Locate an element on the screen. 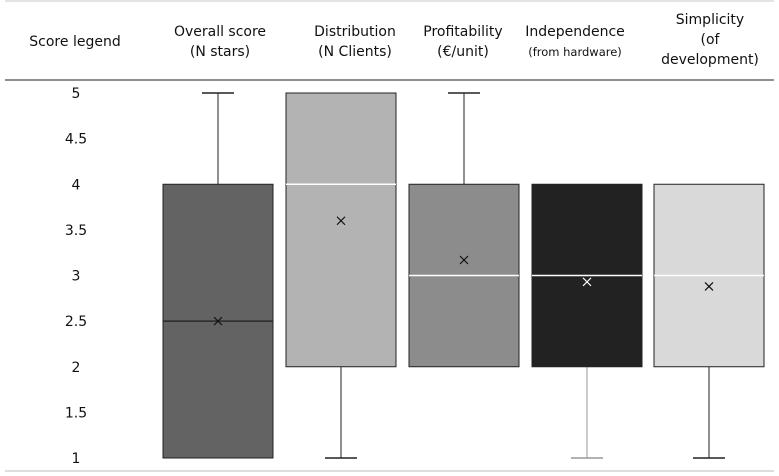 The image size is (779, 476). y-tick-label: 4 is located at coordinates (76, 185).